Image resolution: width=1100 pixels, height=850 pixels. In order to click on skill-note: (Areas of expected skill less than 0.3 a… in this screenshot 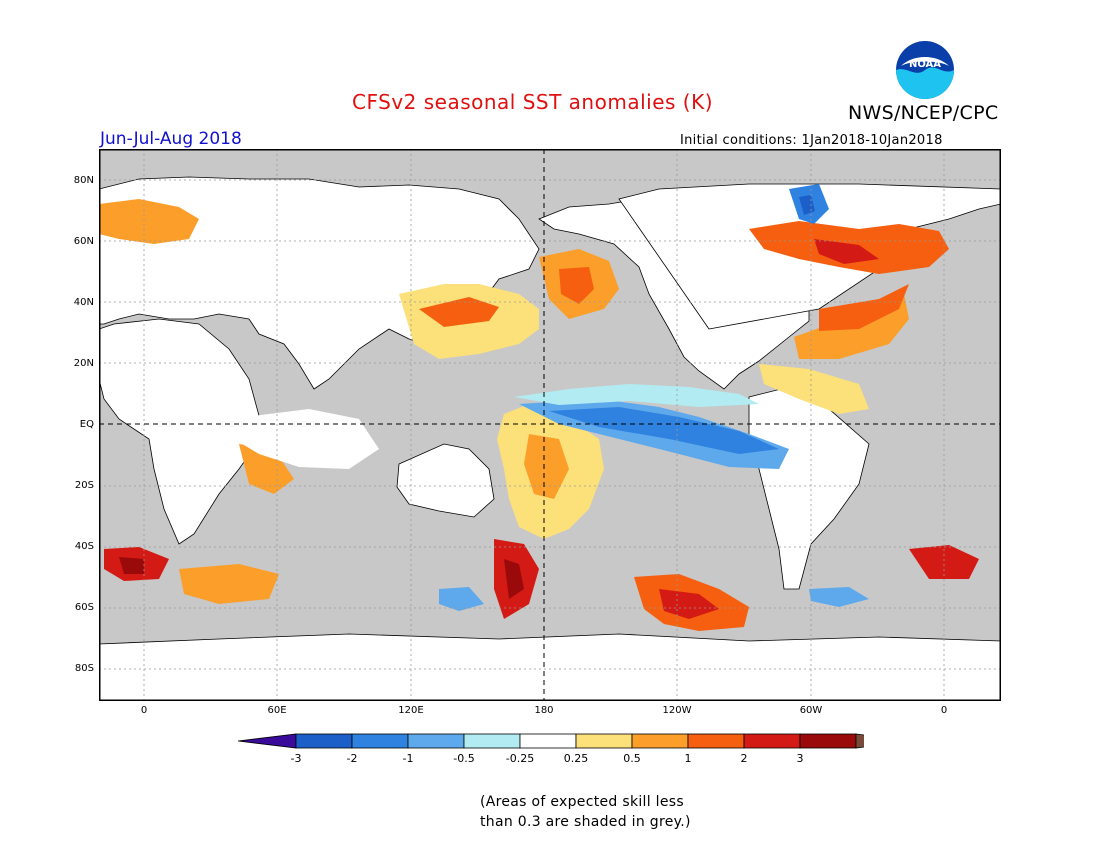, I will do `click(585, 812)`.